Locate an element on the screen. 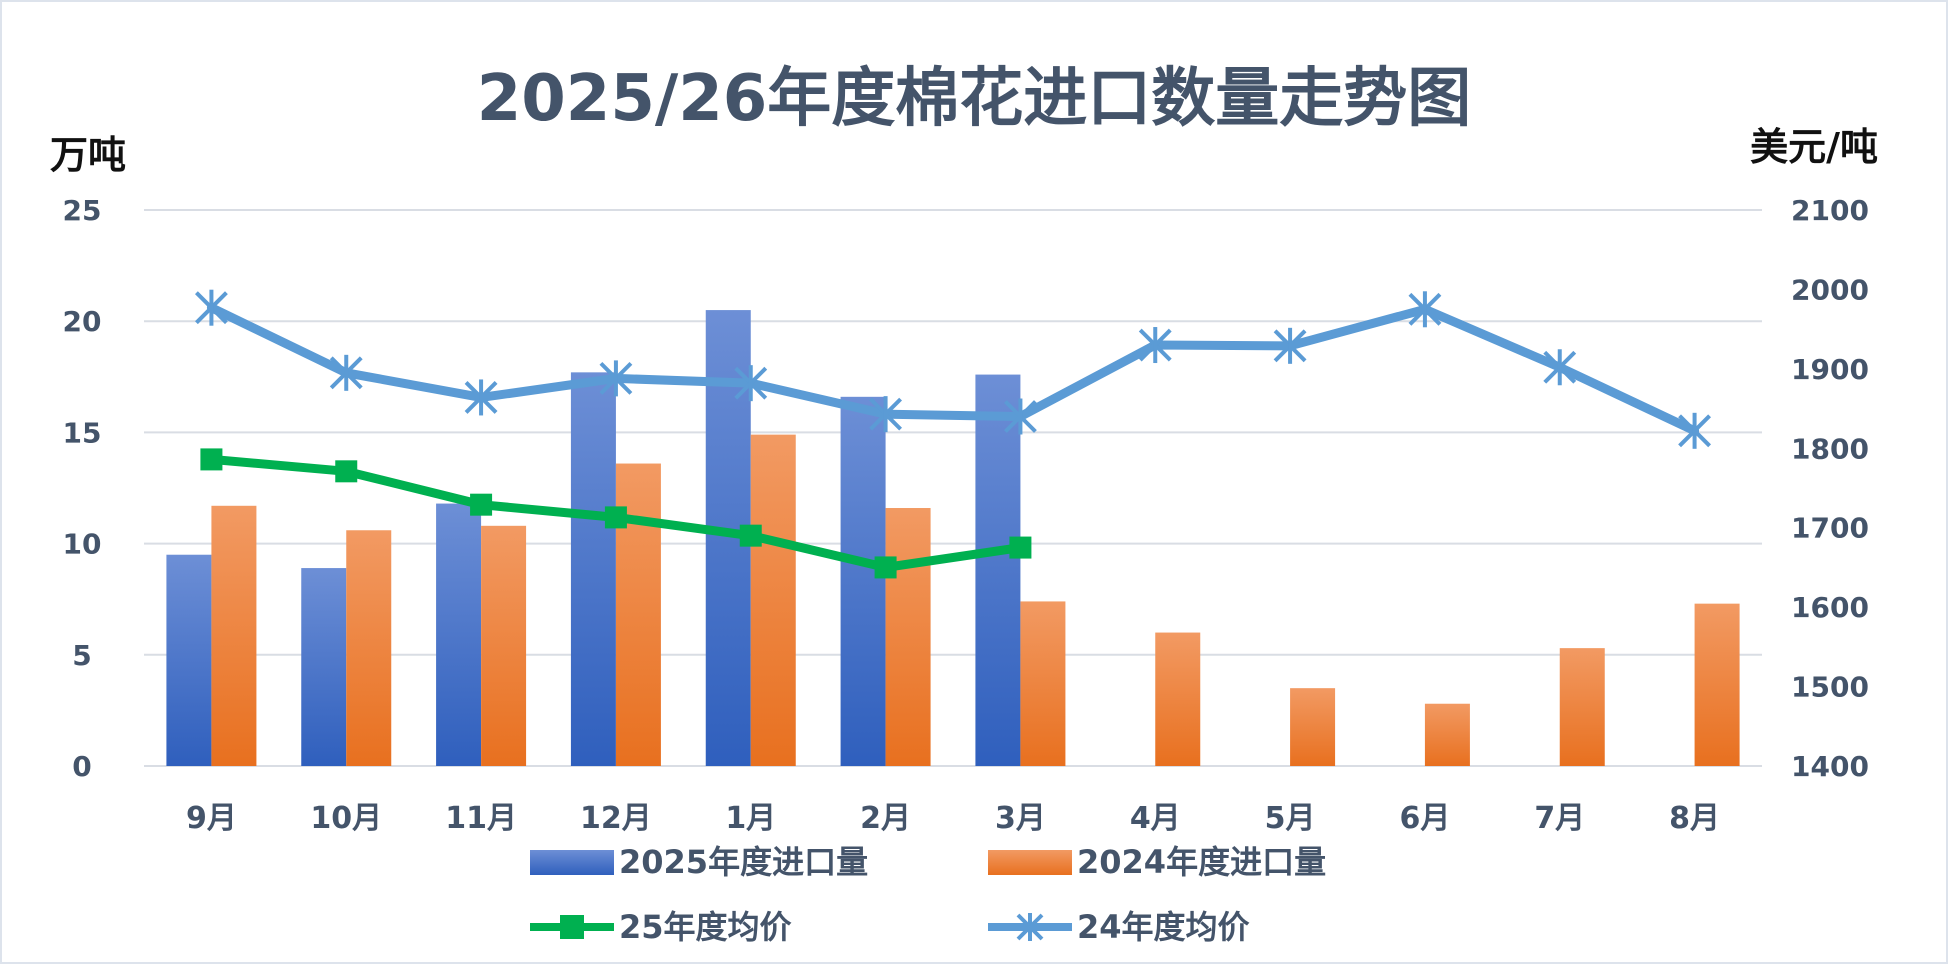 This screenshot has width=1948, height=964. legend-marker-25-price is located at coordinates (572, 927).